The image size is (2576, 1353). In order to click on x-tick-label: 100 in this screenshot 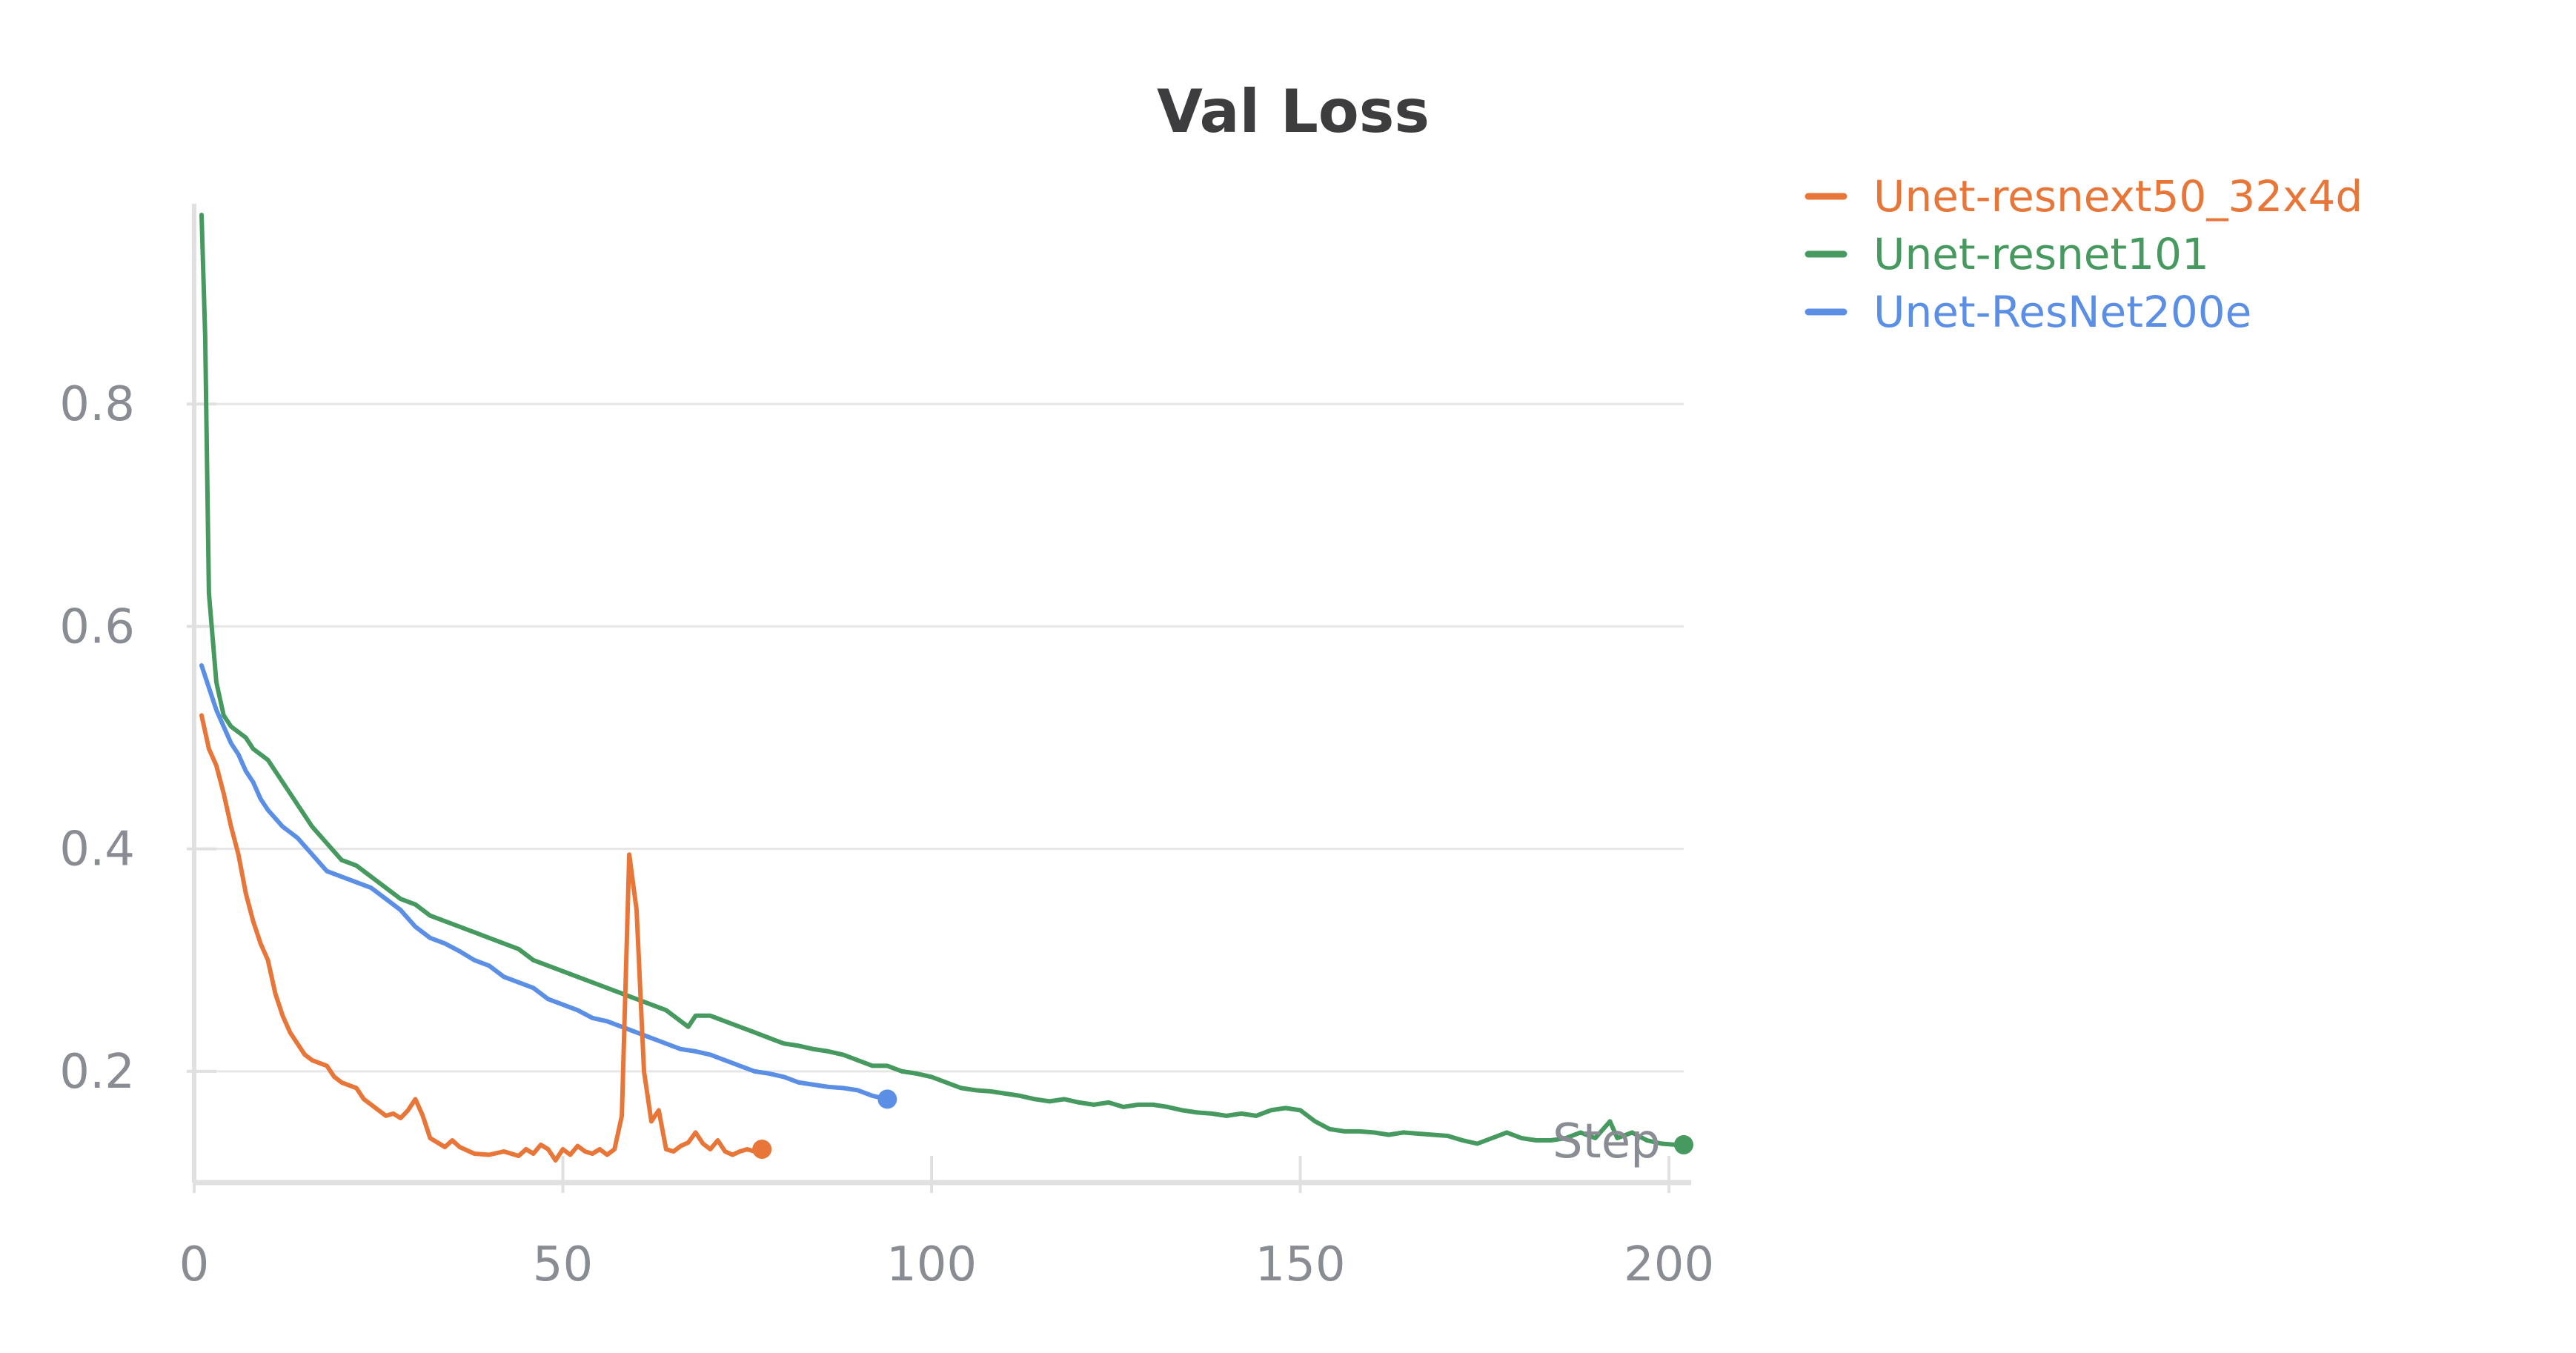, I will do `click(931, 1264)`.